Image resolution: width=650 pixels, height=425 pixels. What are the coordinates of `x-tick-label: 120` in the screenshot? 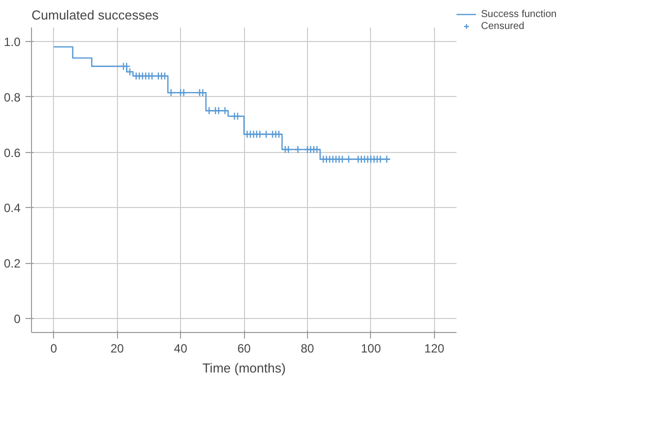 It's located at (434, 349).